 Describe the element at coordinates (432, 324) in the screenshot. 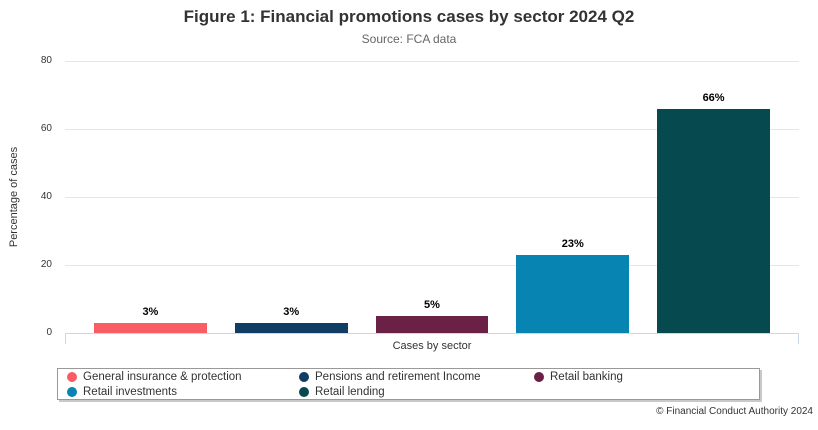

I see `bar-retail-banking` at that location.